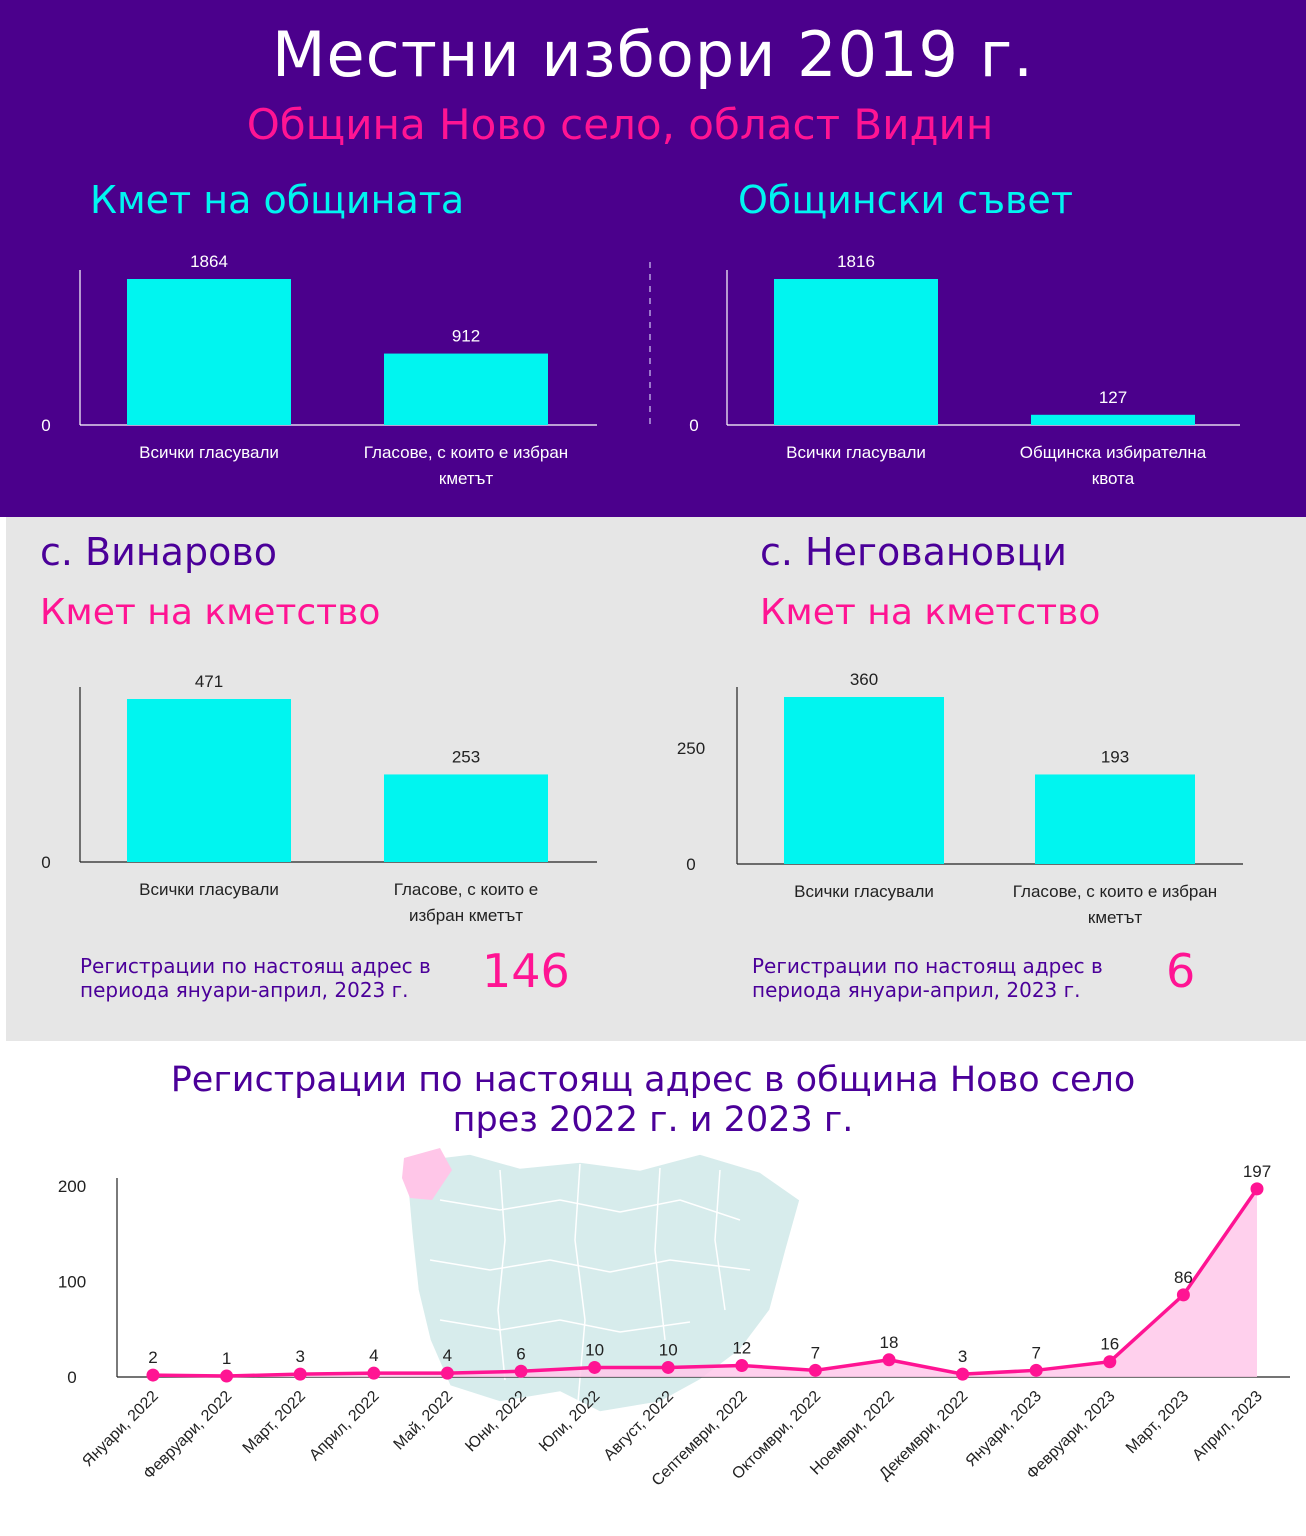 This screenshot has height=1536, width=1306. I want to click on vinarovo-title: с. Винарово, so click(158, 552).